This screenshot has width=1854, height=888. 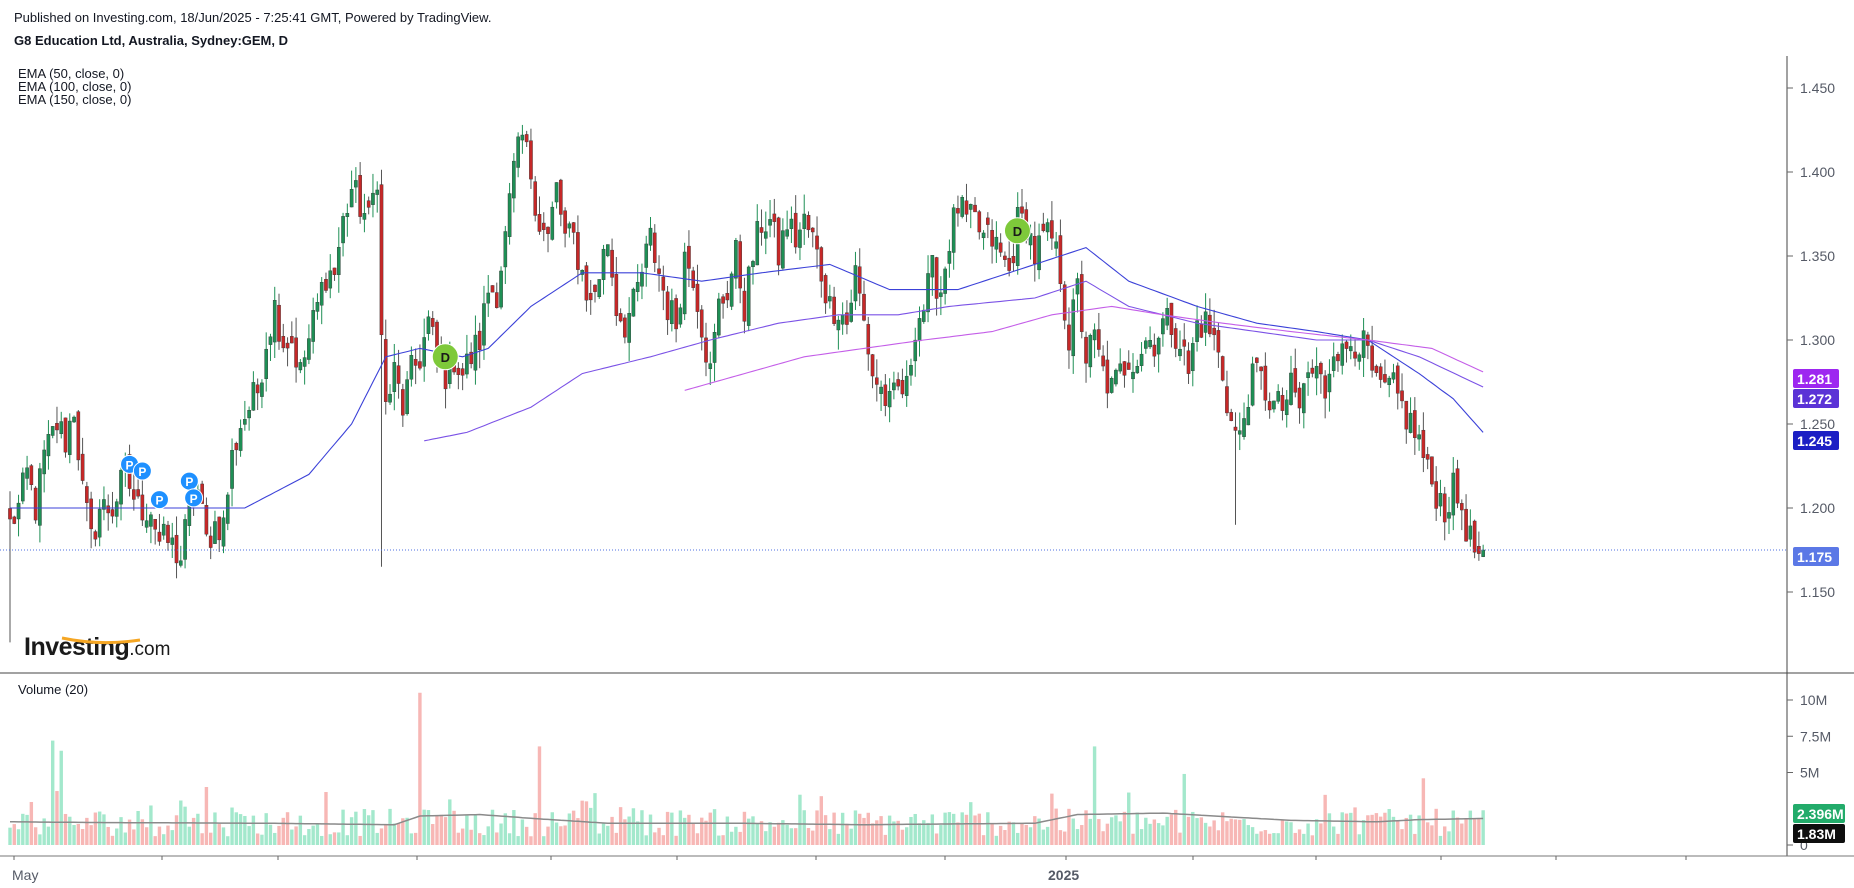 What do you see at coordinates (1817, 592) in the screenshot?
I see `price-tick-label: 1.150` at bounding box center [1817, 592].